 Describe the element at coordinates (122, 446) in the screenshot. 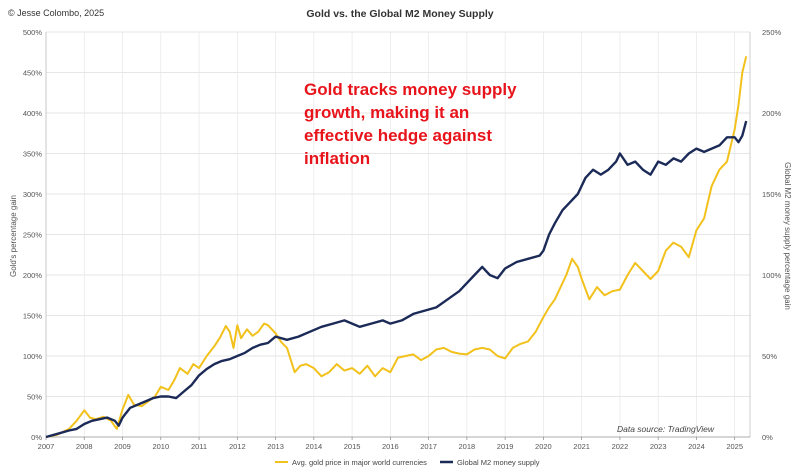

I see `x-tick-label: 2009` at that location.